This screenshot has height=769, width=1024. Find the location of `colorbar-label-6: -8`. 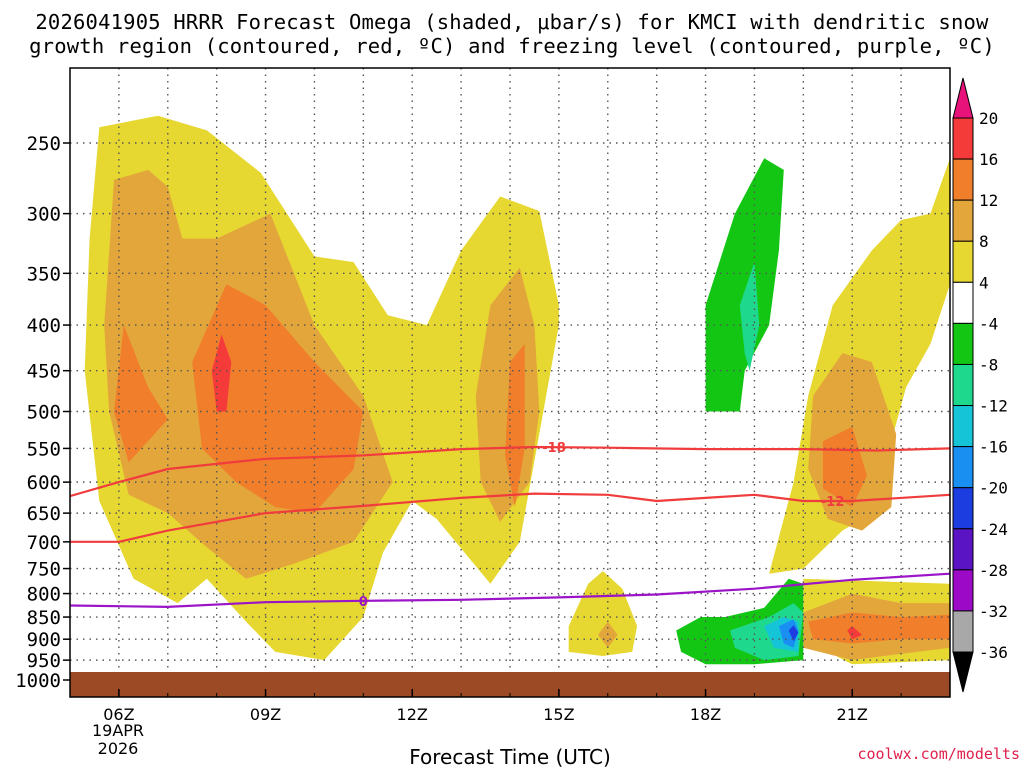

colorbar-label-6: -8 is located at coordinates (988, 364).